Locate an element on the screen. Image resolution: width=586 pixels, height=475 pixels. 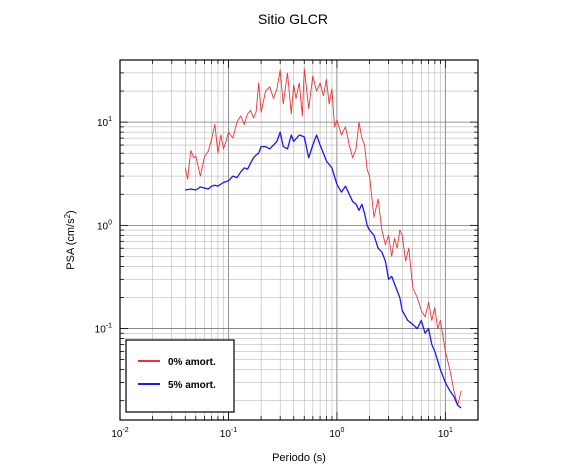
x-tick-label: 10⁻¹ is located at coordinates (228, 433).